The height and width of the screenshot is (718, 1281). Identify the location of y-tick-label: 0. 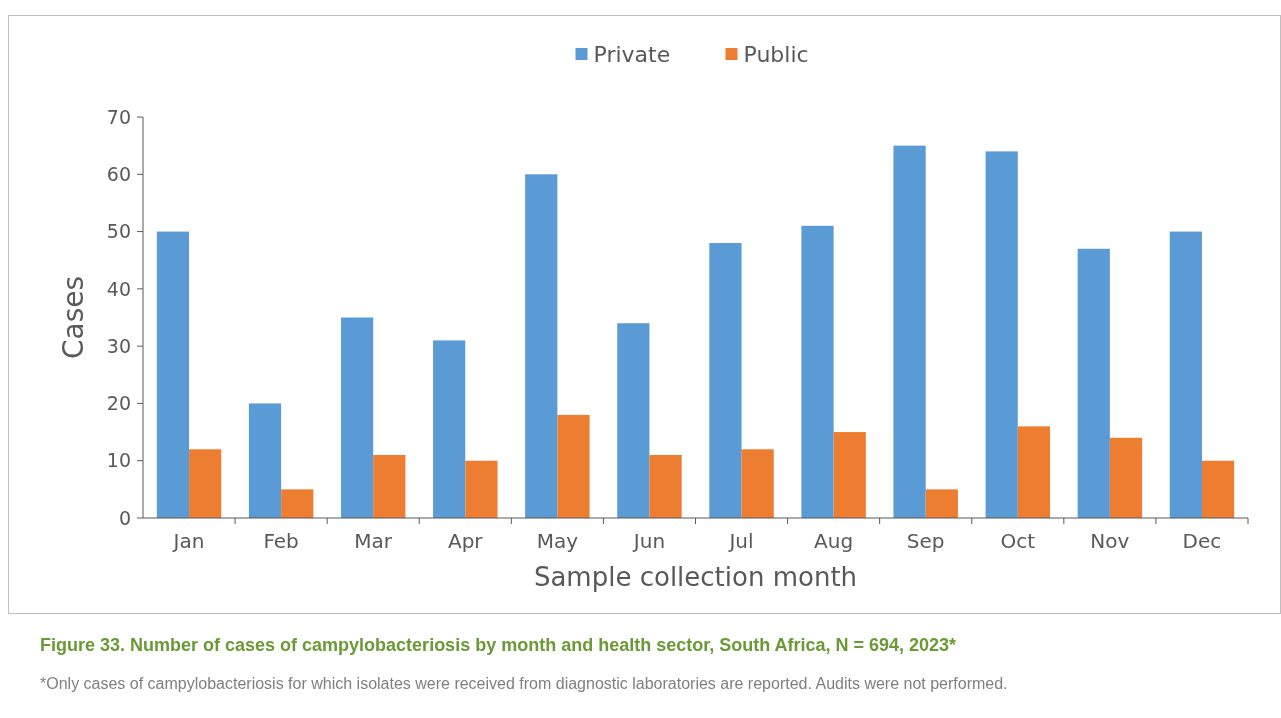
(124, 517).